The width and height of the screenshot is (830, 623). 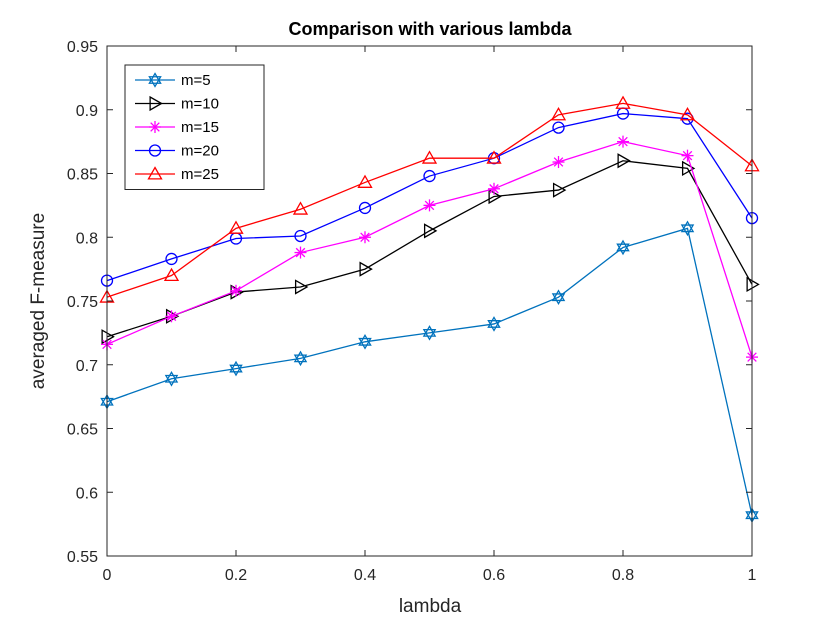 What do you see at coordinates (623, 575) in the screenshot?
I see `x-tick-label: 0.8` at bounding box center [623, 575].